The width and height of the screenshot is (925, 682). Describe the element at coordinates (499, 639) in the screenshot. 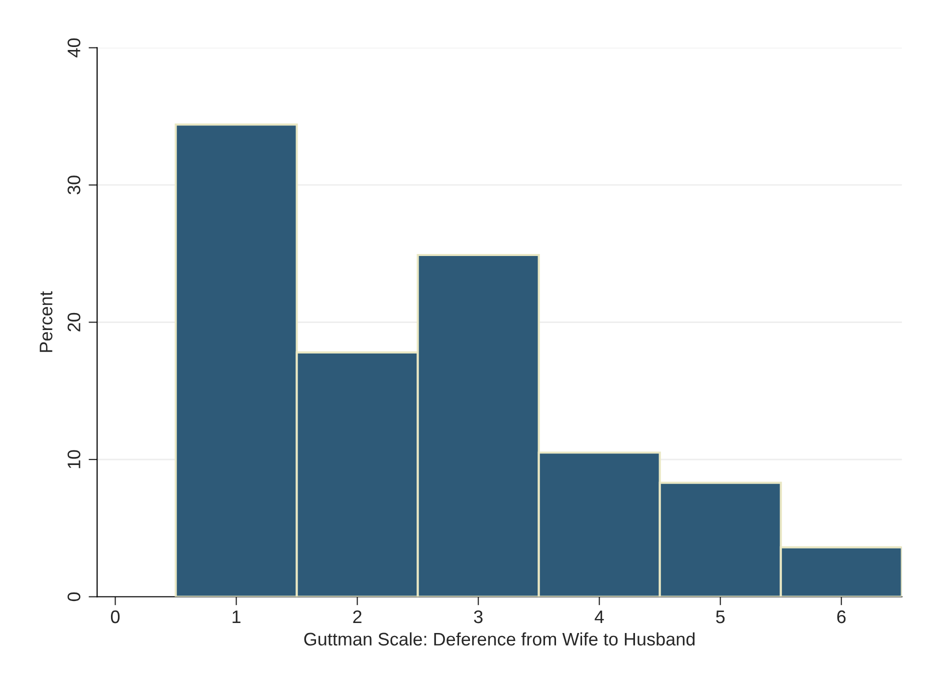

I see `x-axis-title: Guttman Scale: Deference from Wife to Husband` at that location.